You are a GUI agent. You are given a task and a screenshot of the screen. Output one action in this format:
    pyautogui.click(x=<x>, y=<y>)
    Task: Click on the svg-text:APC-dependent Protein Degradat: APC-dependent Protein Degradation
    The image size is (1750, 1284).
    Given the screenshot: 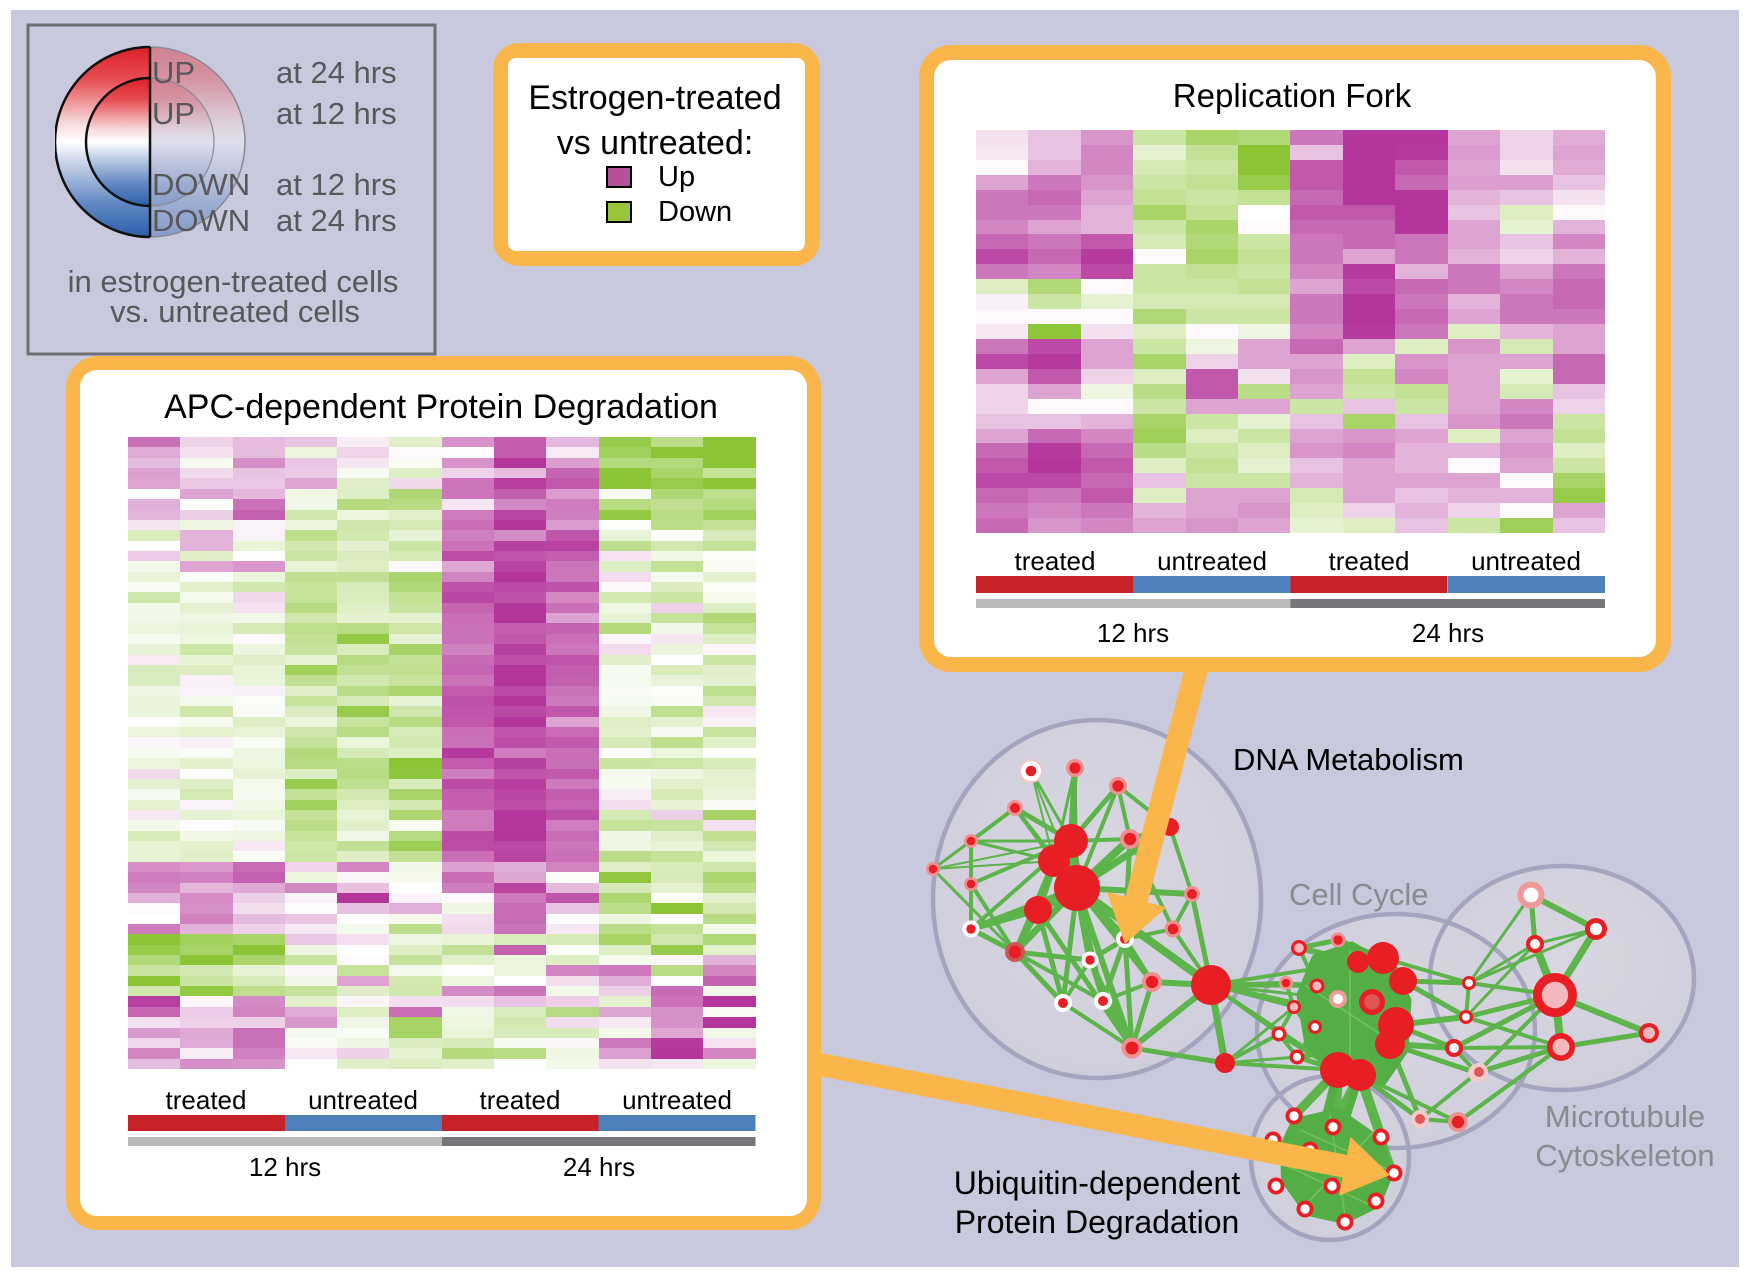 What is the action you would take?
    pyautogui.click(x=441, y=407)
    